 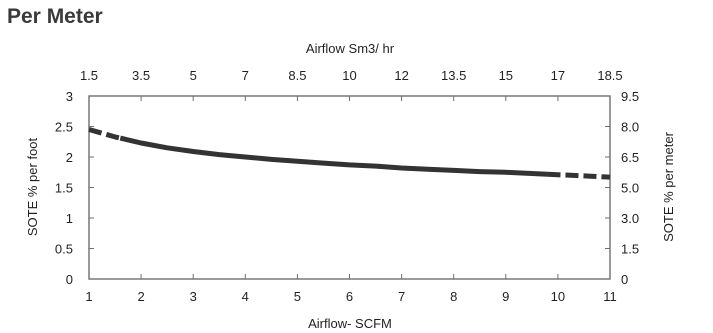 I want to click on y2-tick-label: 5.0, so click(x=630, y=188).